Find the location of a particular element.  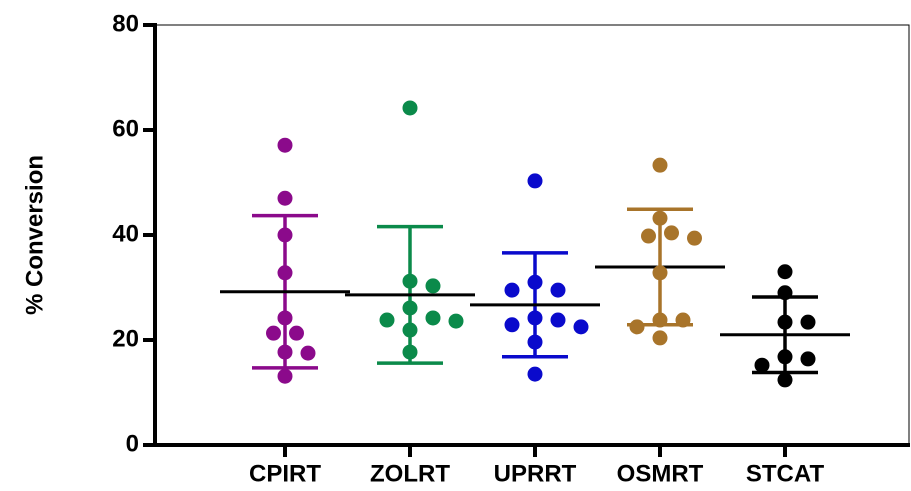

x-tick-label: UPRRT is located at coordinates (535, 473).